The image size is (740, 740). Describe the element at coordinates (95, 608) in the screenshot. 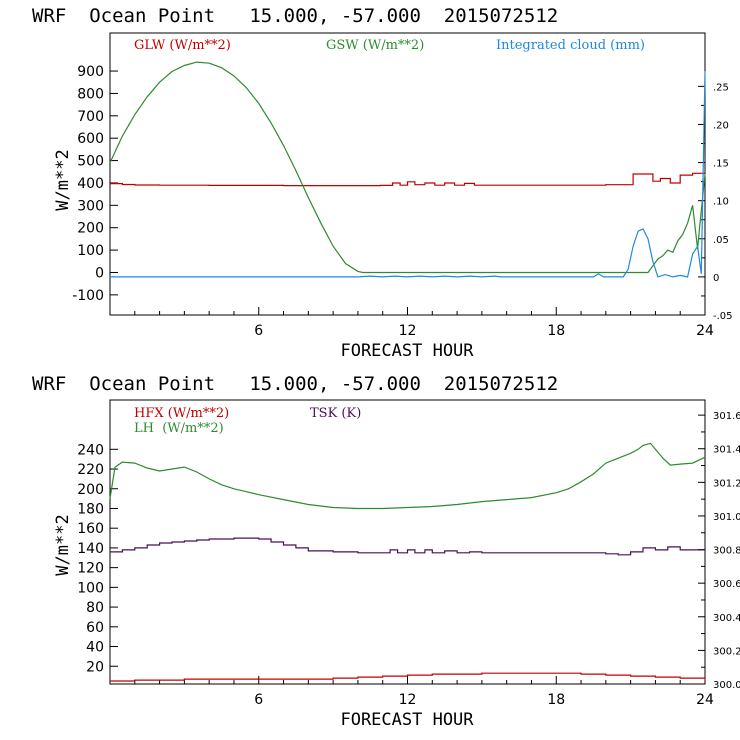

I see `y-tick-label: 80` at that location.